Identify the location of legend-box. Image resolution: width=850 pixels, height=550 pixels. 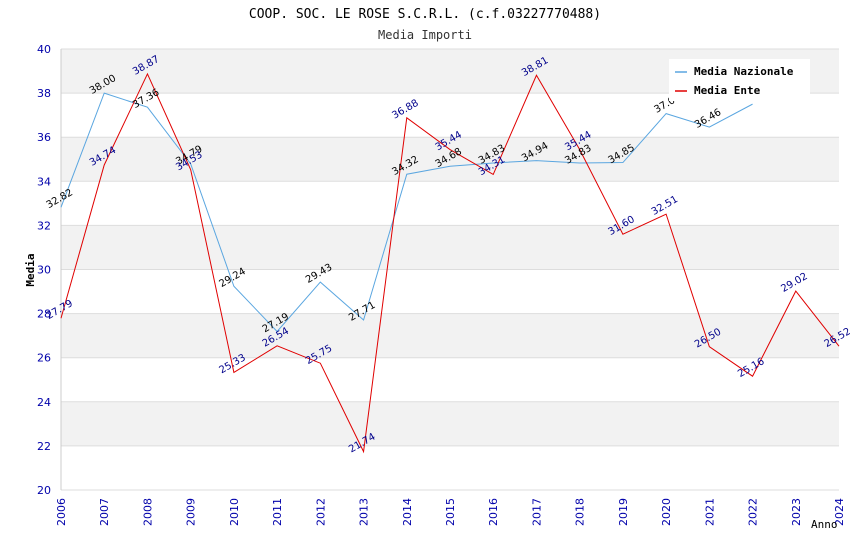
(739, 80).